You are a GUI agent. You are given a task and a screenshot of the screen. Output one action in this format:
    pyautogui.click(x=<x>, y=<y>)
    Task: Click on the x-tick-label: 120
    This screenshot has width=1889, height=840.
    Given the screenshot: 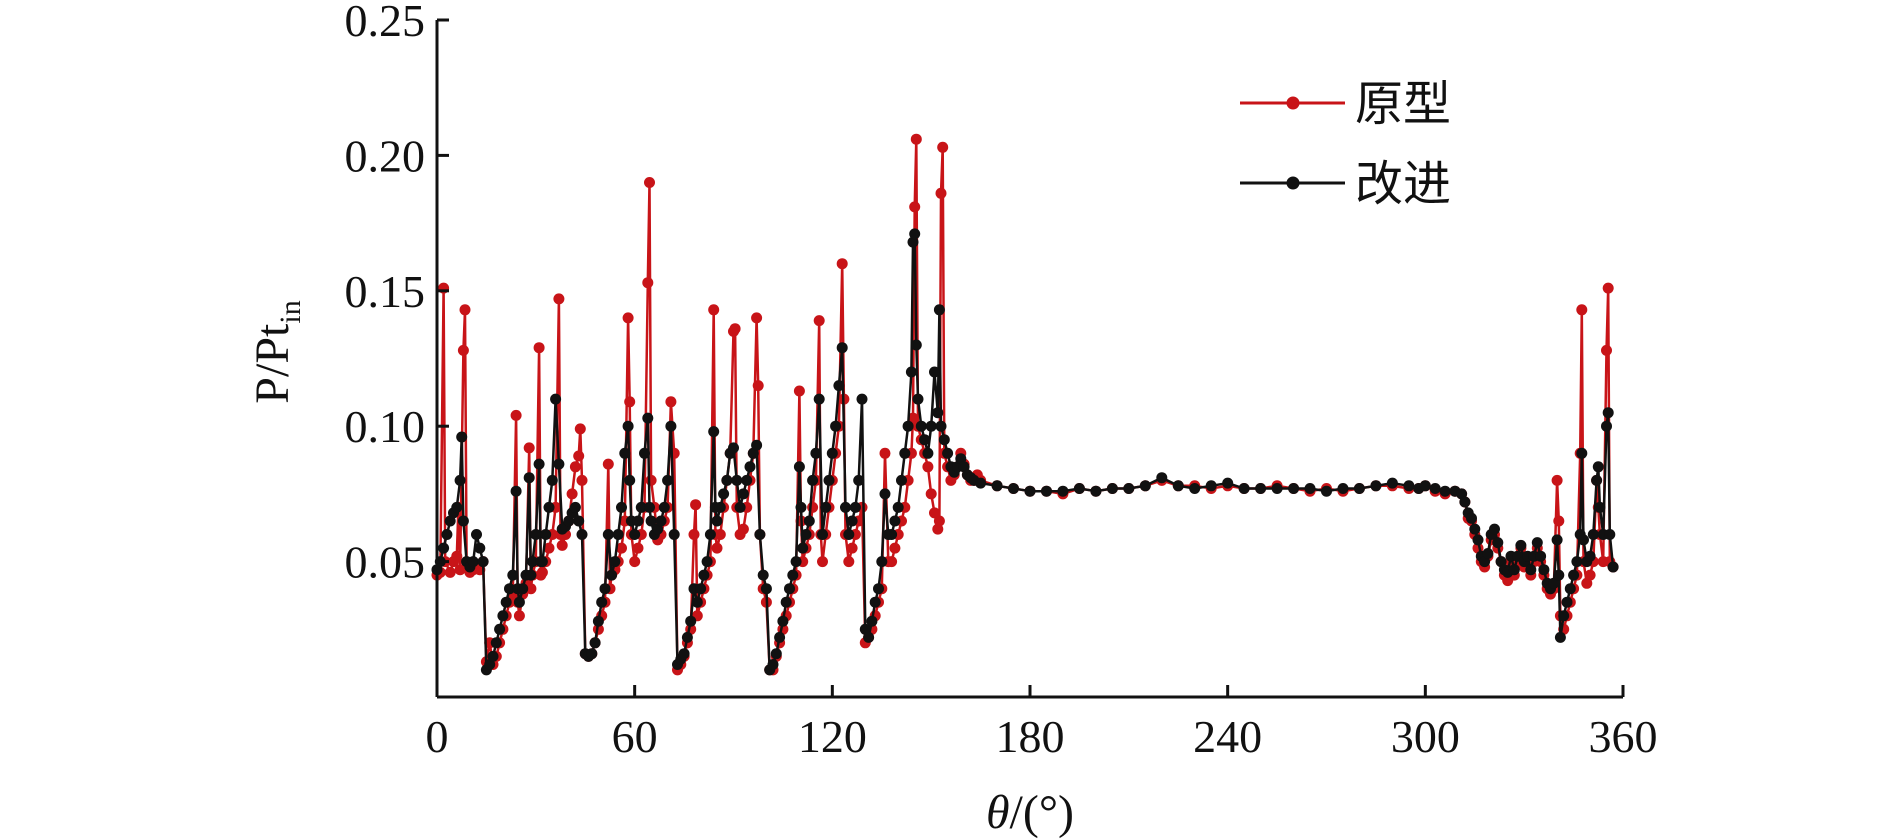 What is the action you would take?
    pyautogui.click(x=832, y=736)
    